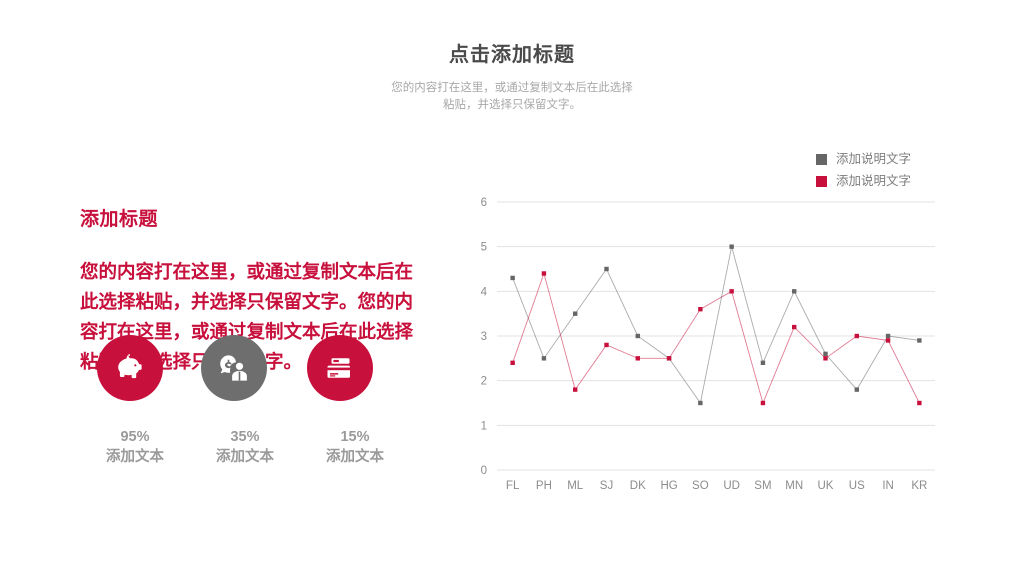 This screenshot has width=1024, height=576. What do you see at coordinates (355, 437) in the screenshot?
I see `stat-value-2: 15%` at bounding box center [355, 437].